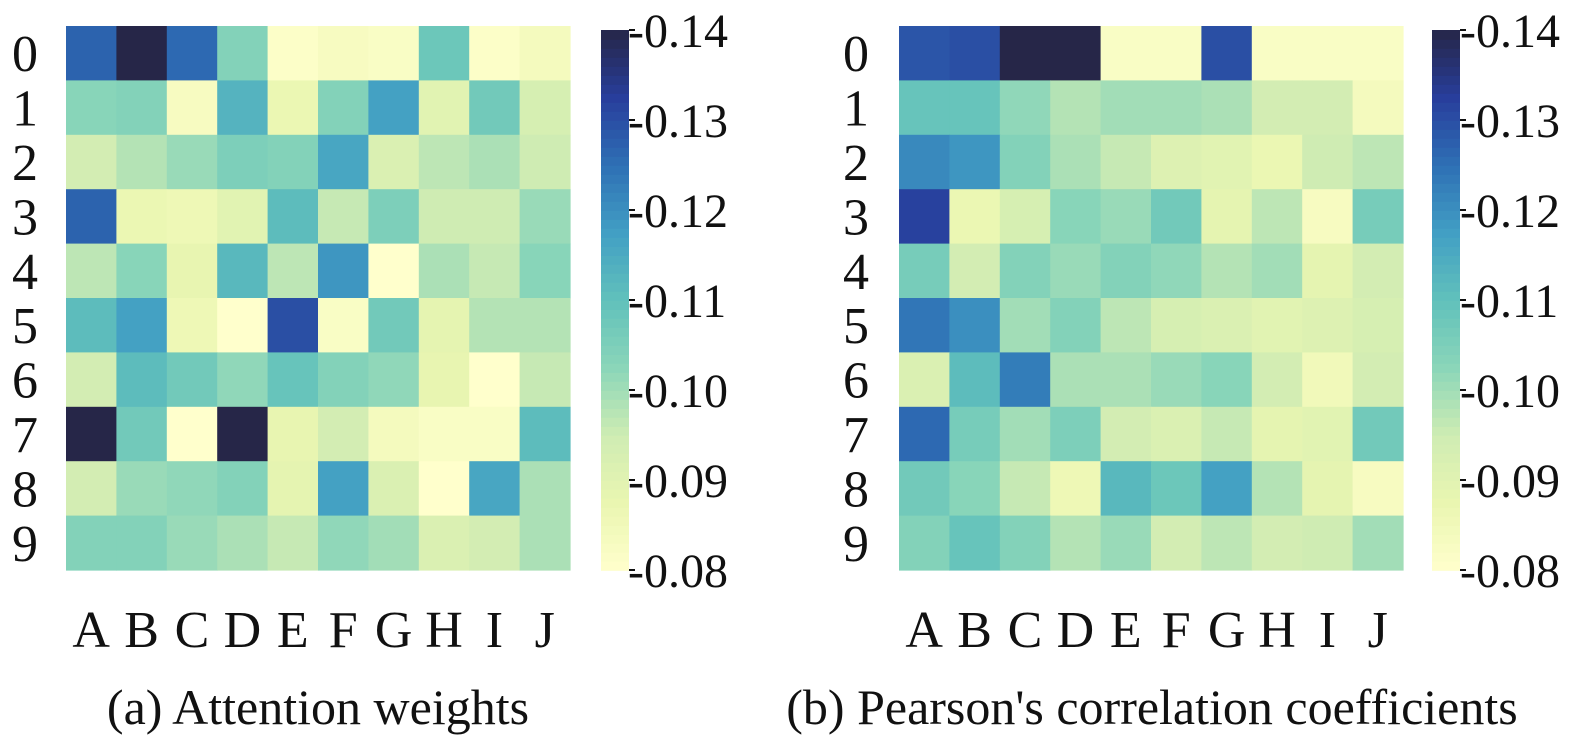 The height and width of the screenshot is (748, 1575). Describe the element at coordinates (444, 630) in the screenshot. I see `col-tick-label-H: H` at that location.